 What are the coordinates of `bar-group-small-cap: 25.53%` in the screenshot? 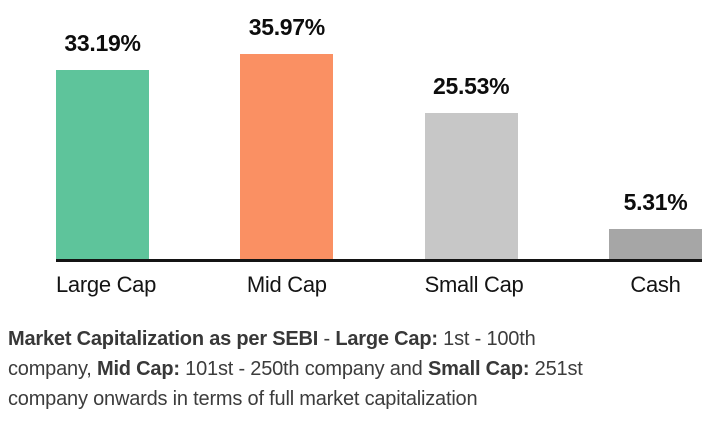 It's located at (471, 166).